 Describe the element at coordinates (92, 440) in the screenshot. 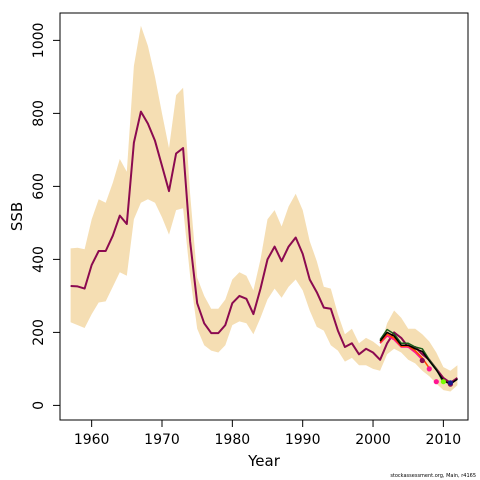

I see `x-tick-label: 1960` at that location.